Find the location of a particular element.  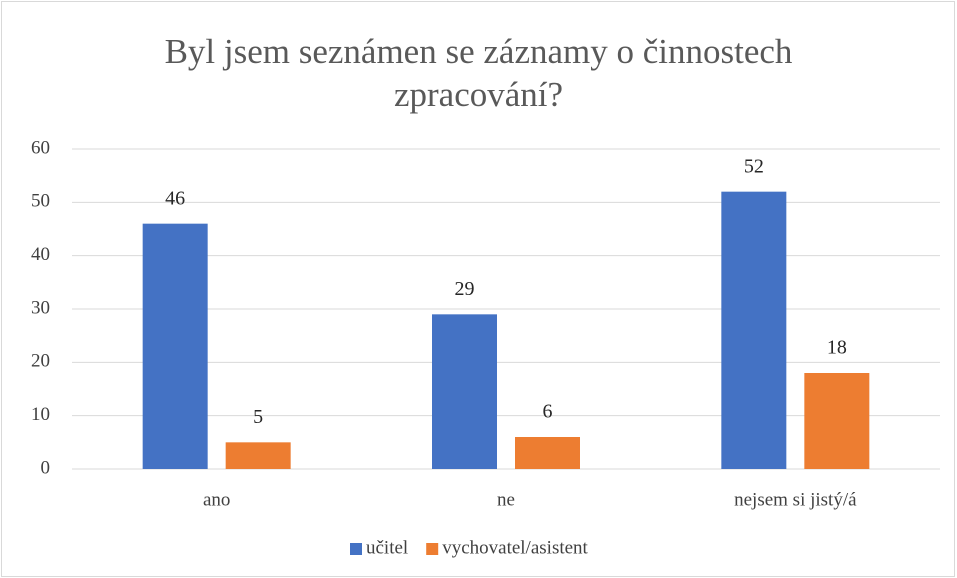

y-tick-label: 60 is located at coordinates (40, 147).